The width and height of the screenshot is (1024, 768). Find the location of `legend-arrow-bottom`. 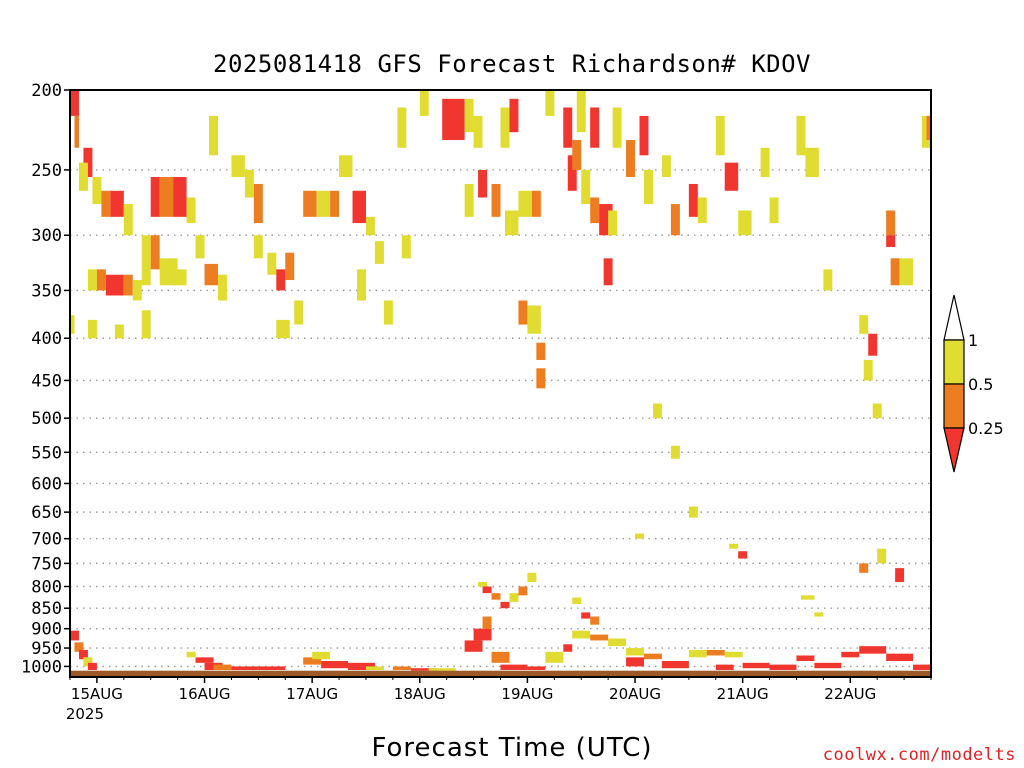

legend-arrow-bottom is located at coordinates (954, 450).